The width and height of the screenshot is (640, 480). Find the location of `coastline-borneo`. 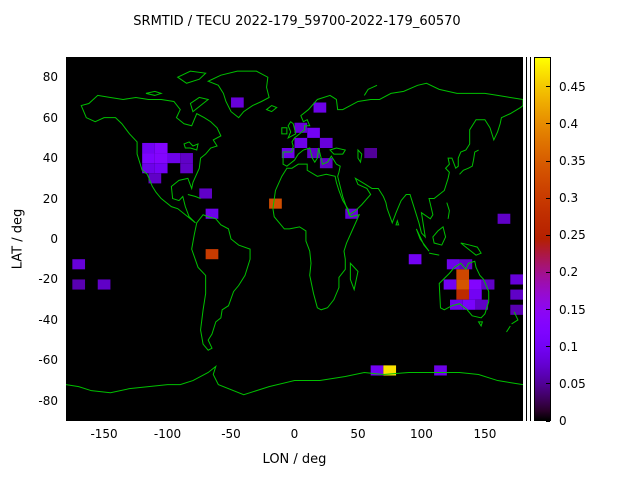

coastline-borneo is located at coordinates (439, 236).